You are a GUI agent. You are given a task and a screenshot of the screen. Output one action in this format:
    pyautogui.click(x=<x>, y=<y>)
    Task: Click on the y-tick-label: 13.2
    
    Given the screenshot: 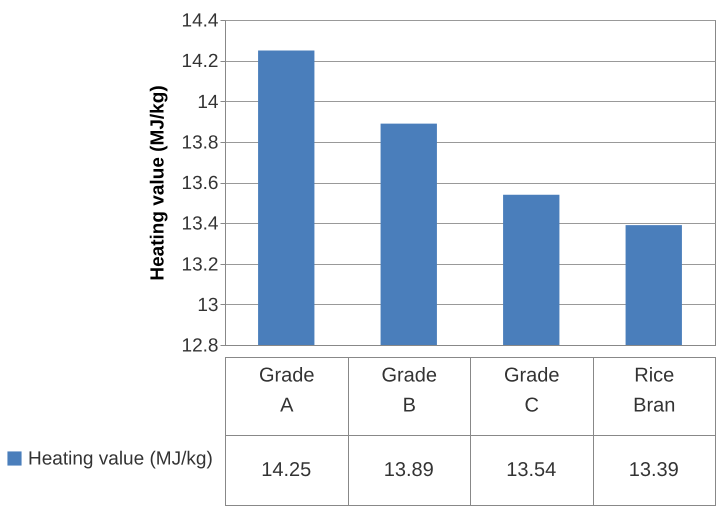 What is the action you would take?
    pyautogui.click(x=200, y=265)
    